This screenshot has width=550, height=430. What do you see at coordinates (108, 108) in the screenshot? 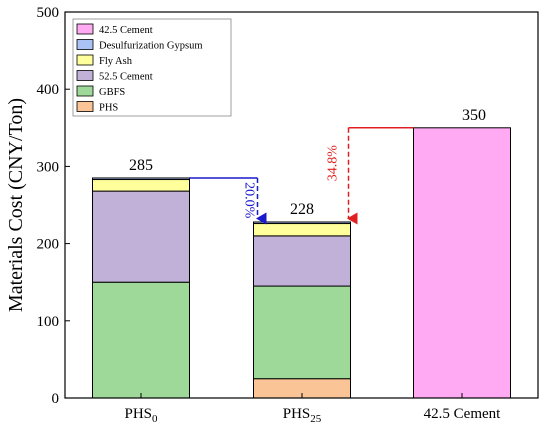
I see `legend-label: PHS` at bounding box center [108, 108].